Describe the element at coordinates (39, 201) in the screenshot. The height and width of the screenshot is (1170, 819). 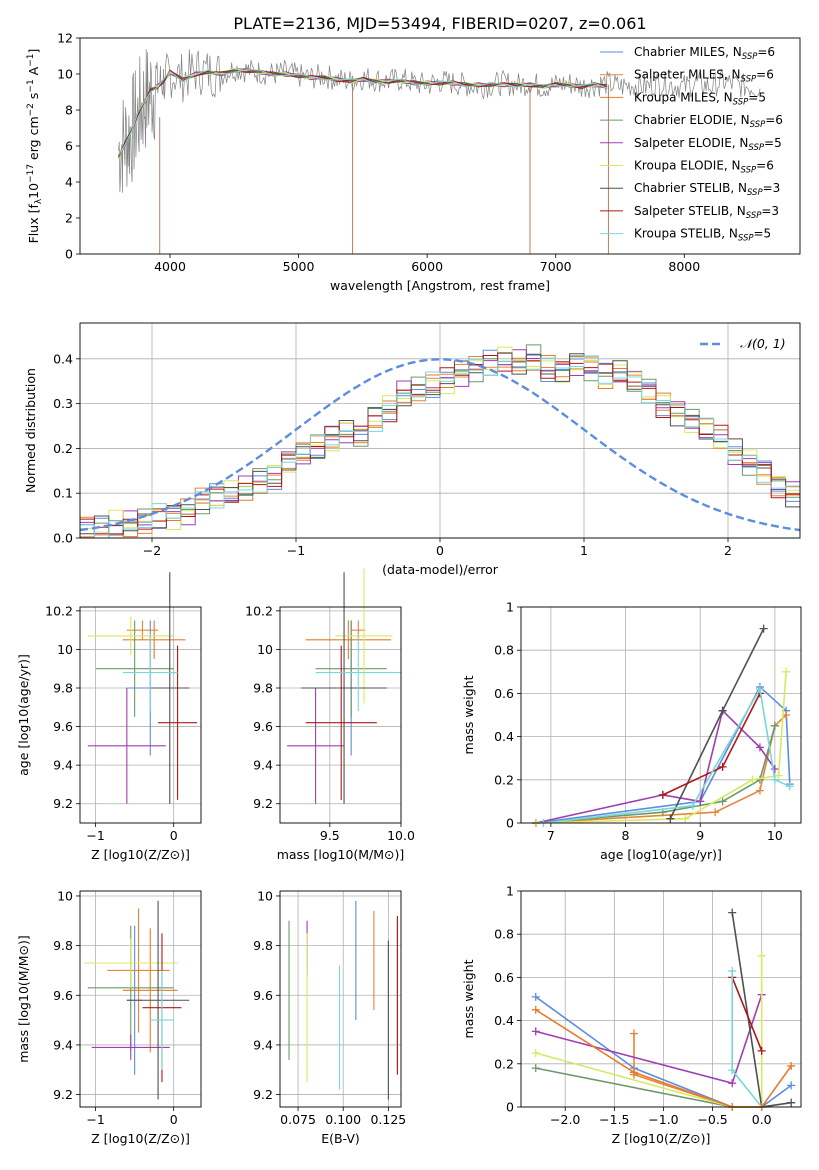
I see `y-axis-label-part: λ` at that location.